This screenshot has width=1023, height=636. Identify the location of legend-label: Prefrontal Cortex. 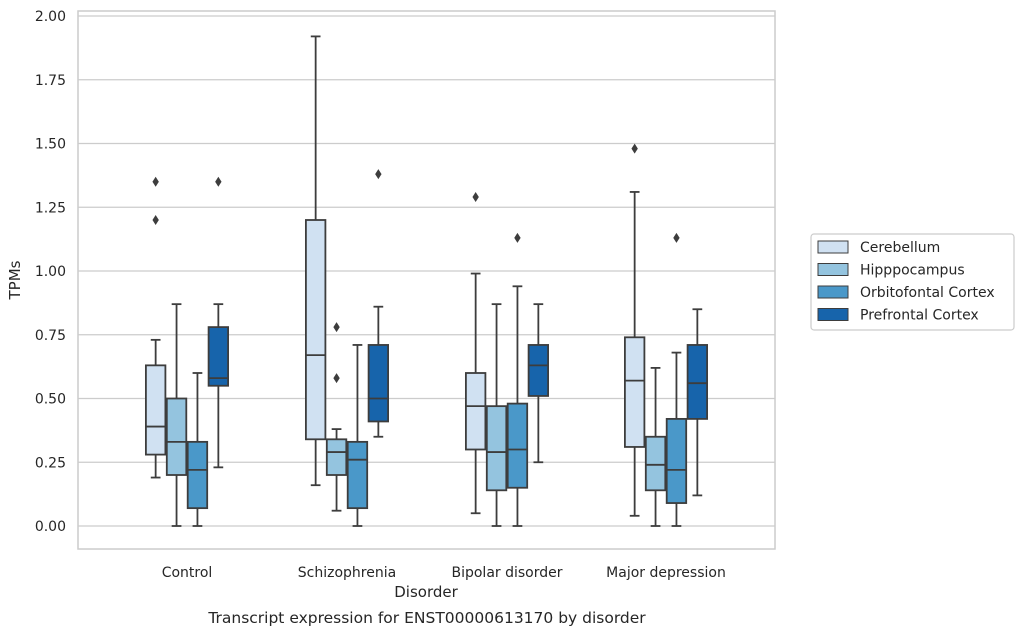
(919, 316).